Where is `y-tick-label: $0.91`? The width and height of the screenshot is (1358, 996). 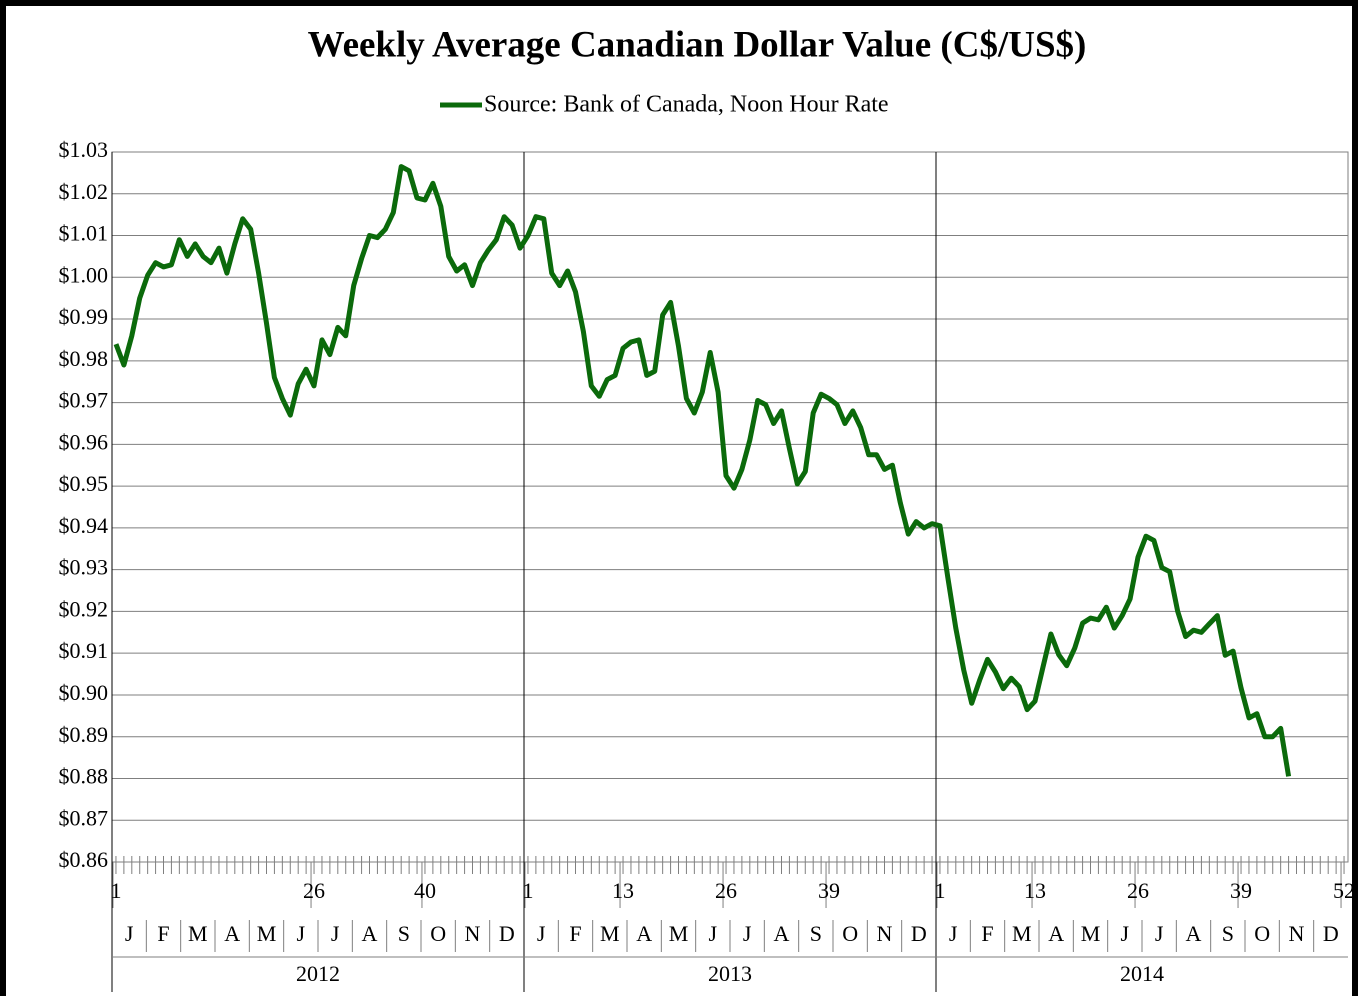
y-tick-label: $0.91 is located at coordinates (84, 650).